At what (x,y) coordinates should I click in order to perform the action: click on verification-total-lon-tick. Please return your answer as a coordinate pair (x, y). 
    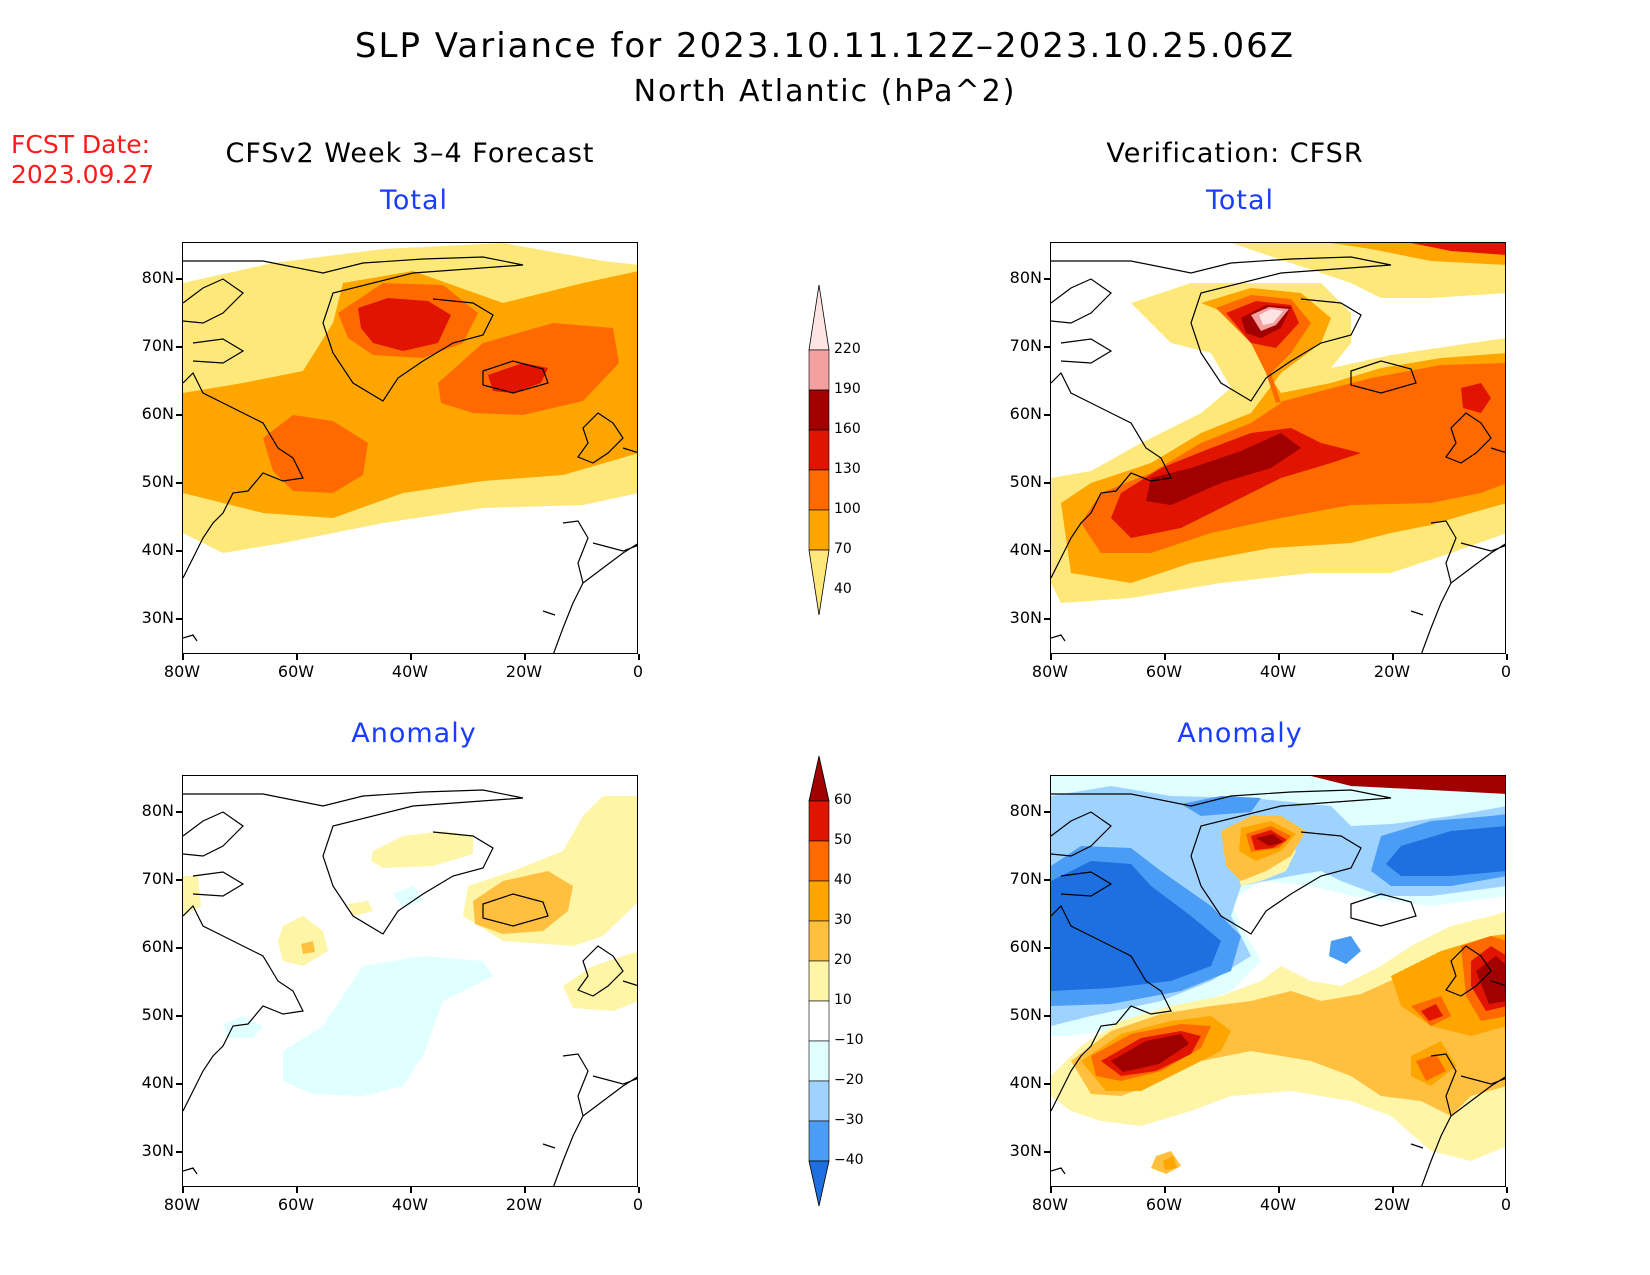
    Looking at the image, I should click on (1507, 657).